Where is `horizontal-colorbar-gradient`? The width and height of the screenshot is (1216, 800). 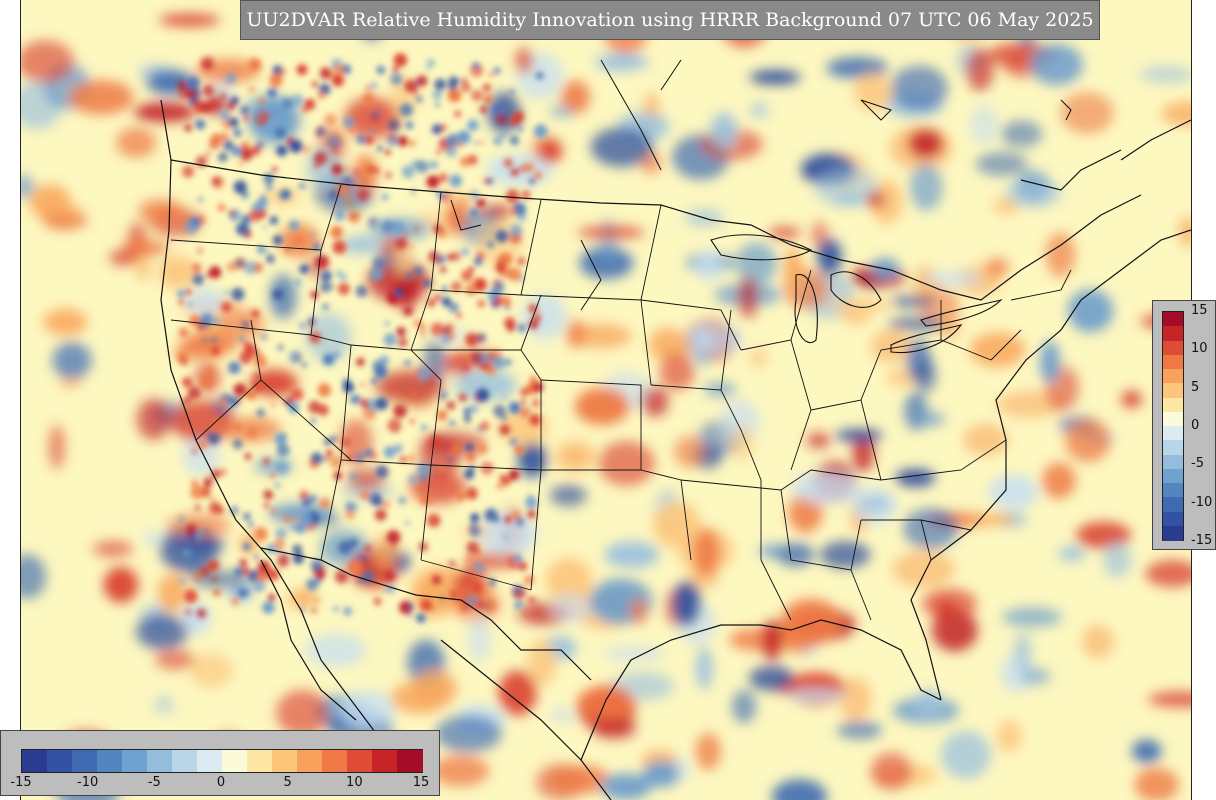 horizontal-colorbar-gradient is located at coordinates (222, 761).